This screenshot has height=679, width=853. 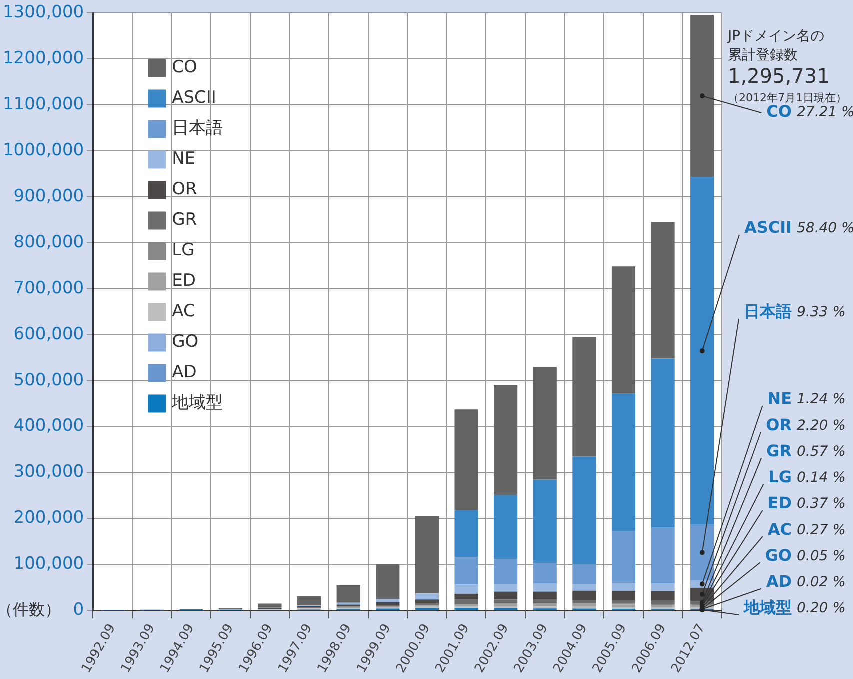 What do you see at coordinates (794, 608) in the screenshot?
I see `annotation: 地域型 0.20 %` at bounding box center [794, 608].